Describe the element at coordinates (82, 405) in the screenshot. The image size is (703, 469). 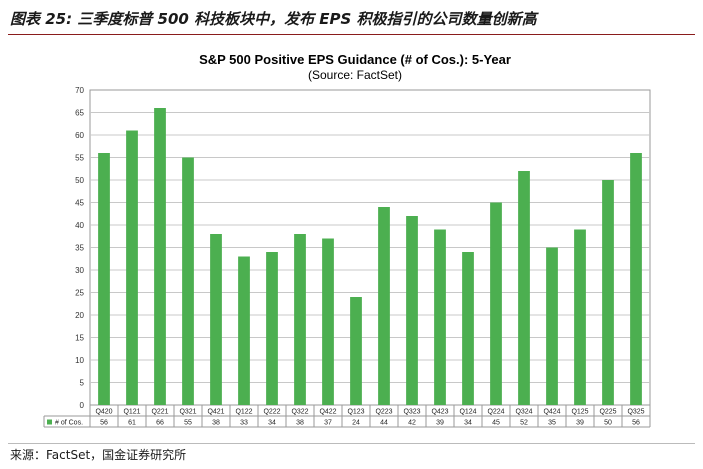
I see `y-tick-label: 0` at that location.